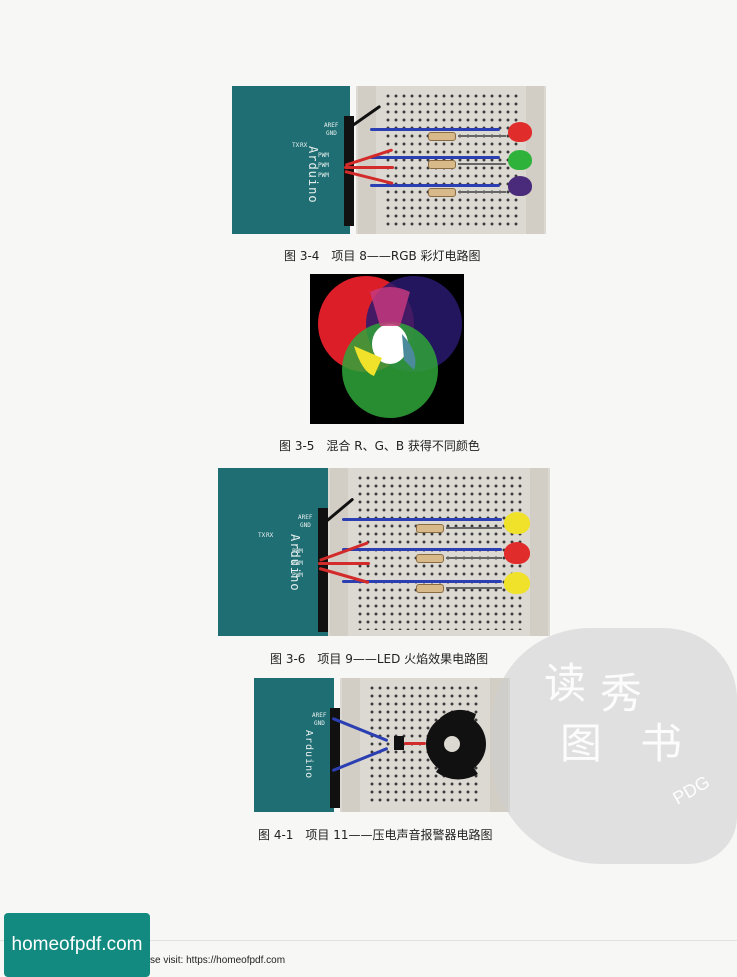 This screenshot has width=737, height=977. I want to click on rgb-venn-diagram, so click(390, 347).